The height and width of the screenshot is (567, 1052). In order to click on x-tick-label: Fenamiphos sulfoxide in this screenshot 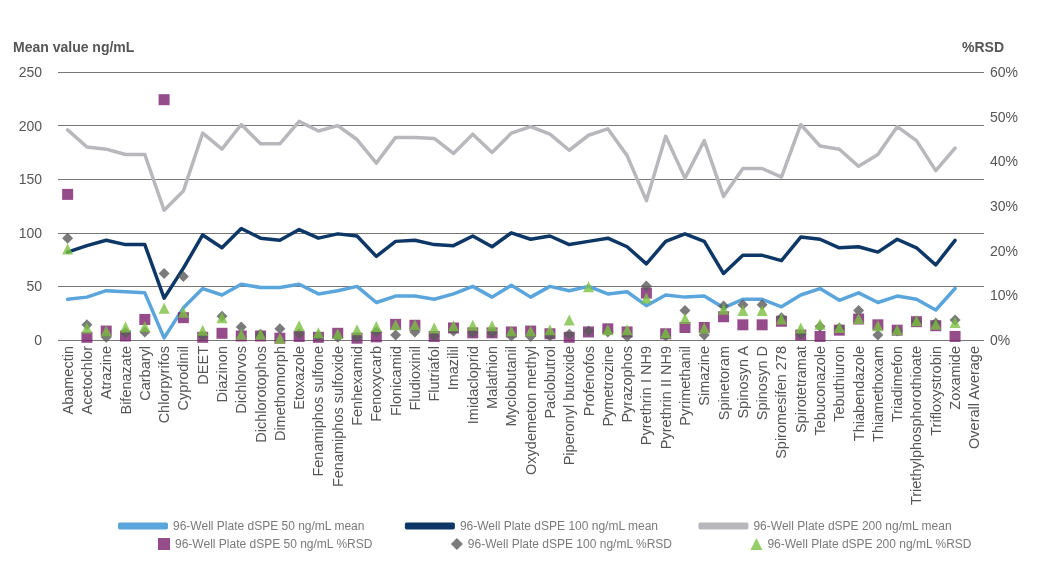, I will do `click(337, 417)`.